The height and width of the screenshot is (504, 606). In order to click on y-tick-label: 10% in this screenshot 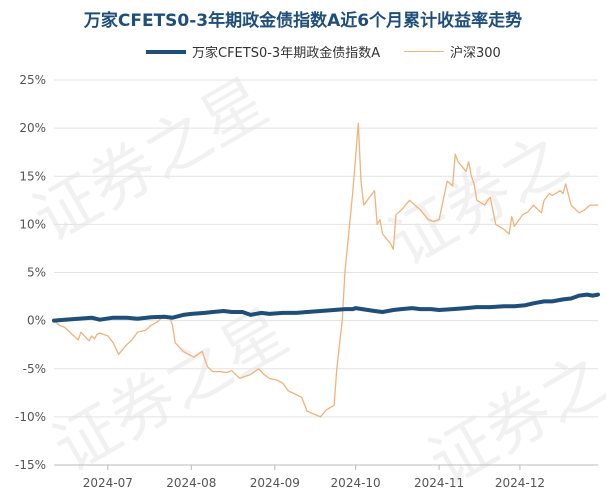, I will do `click(32, 224)`.